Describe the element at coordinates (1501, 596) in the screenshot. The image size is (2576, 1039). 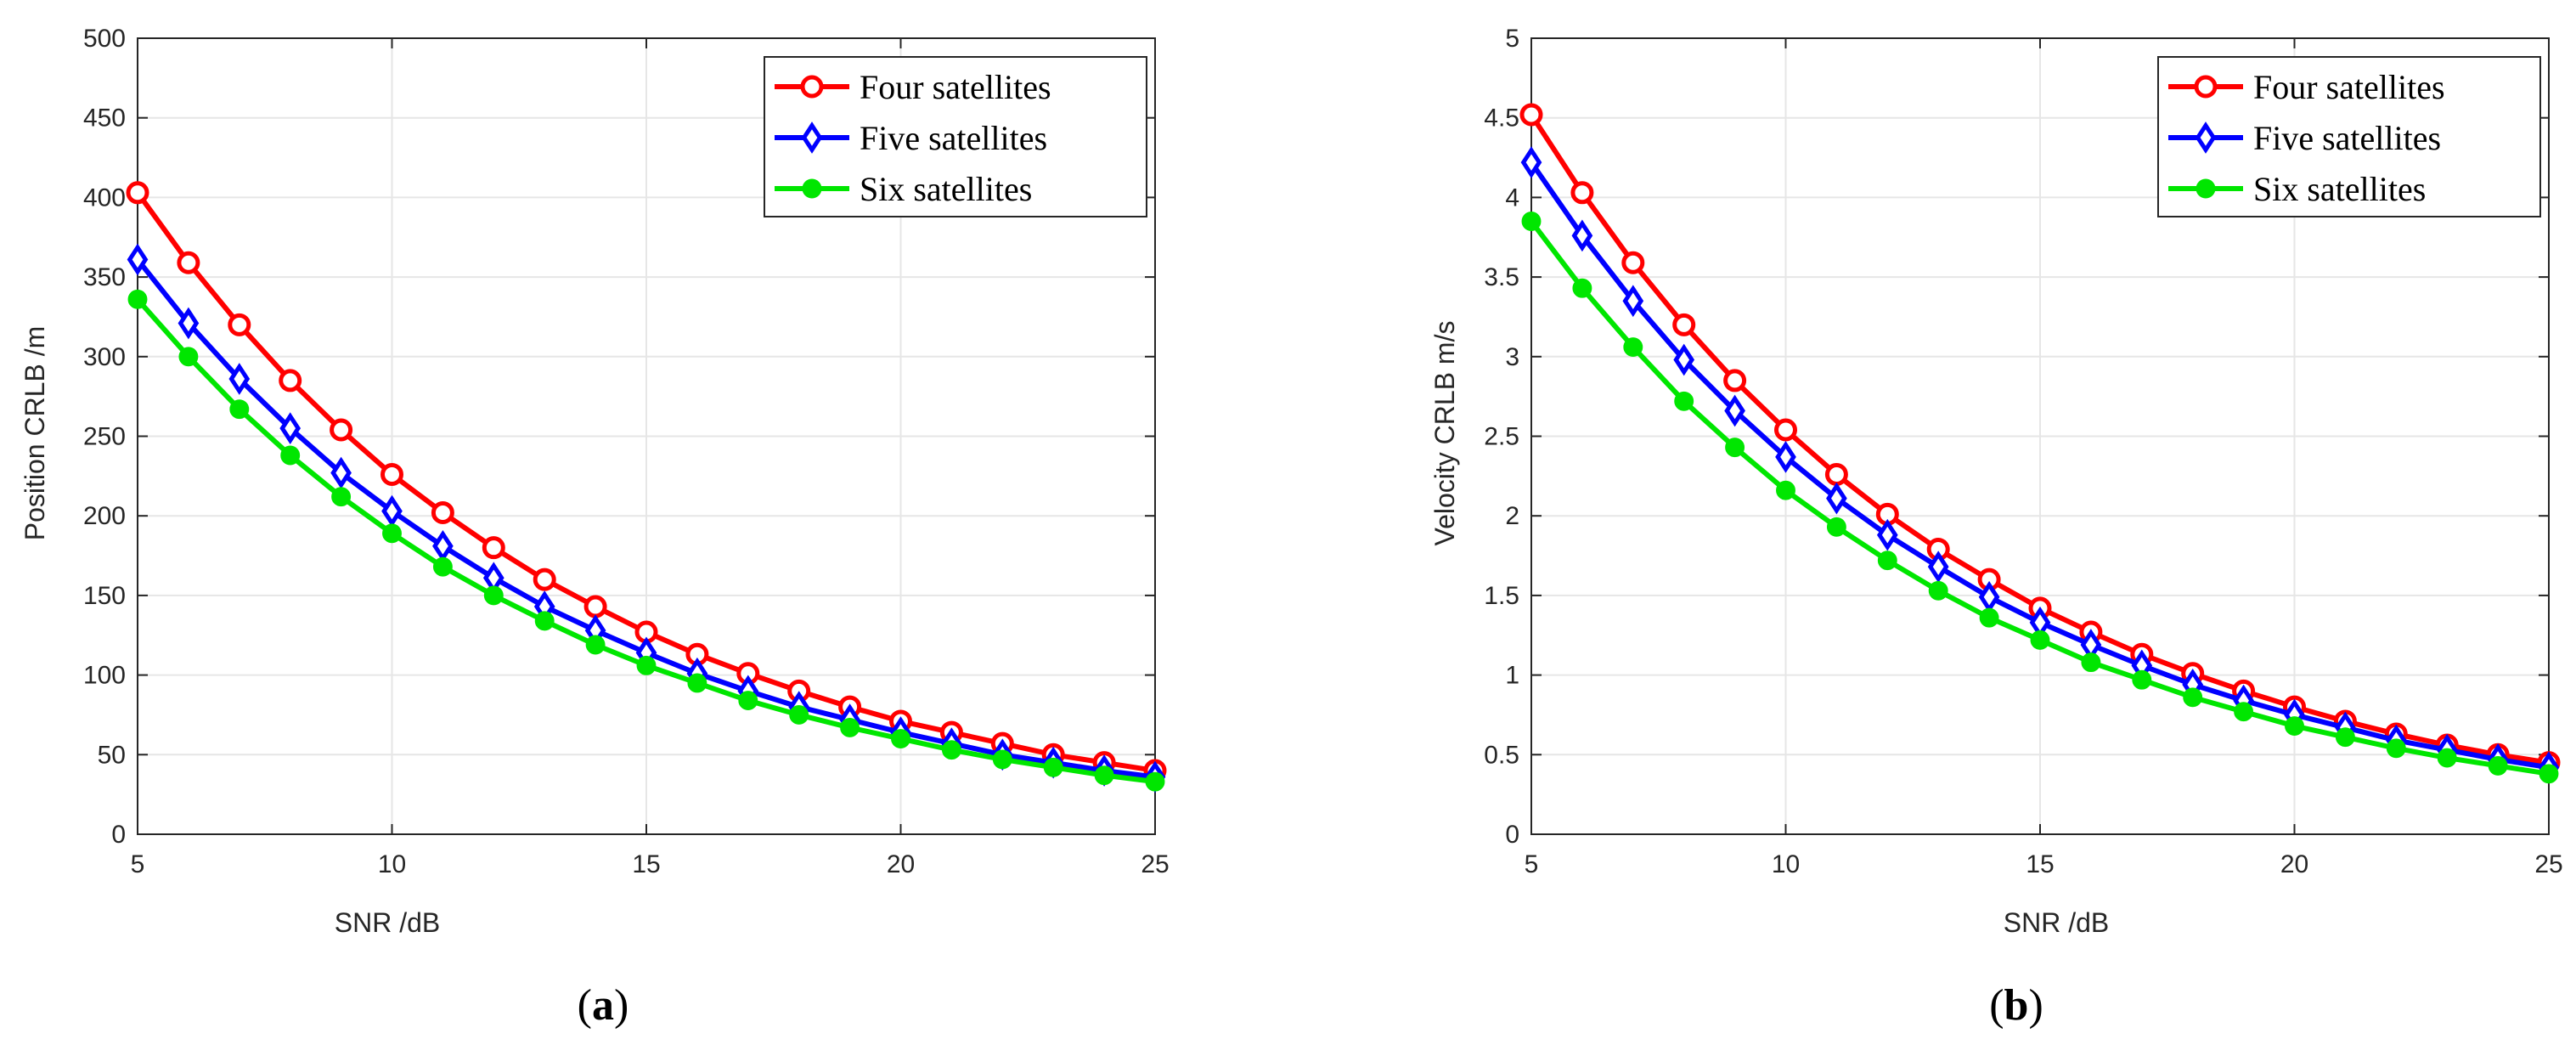
I see `y-tick-label: 1.5` at that location.